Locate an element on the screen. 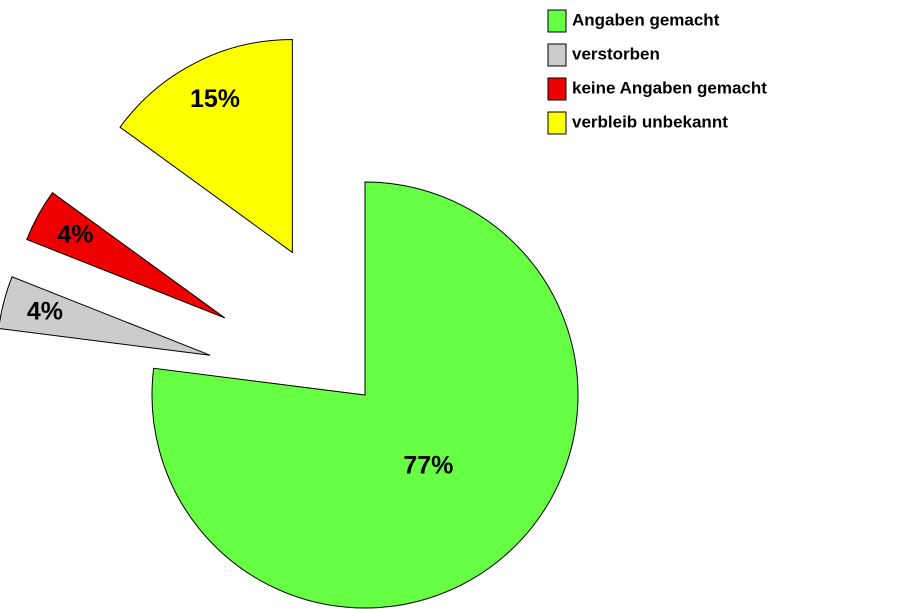 This screenshot has width=899, height=609. slice-label: 15% is located at coordinates (215, 99).